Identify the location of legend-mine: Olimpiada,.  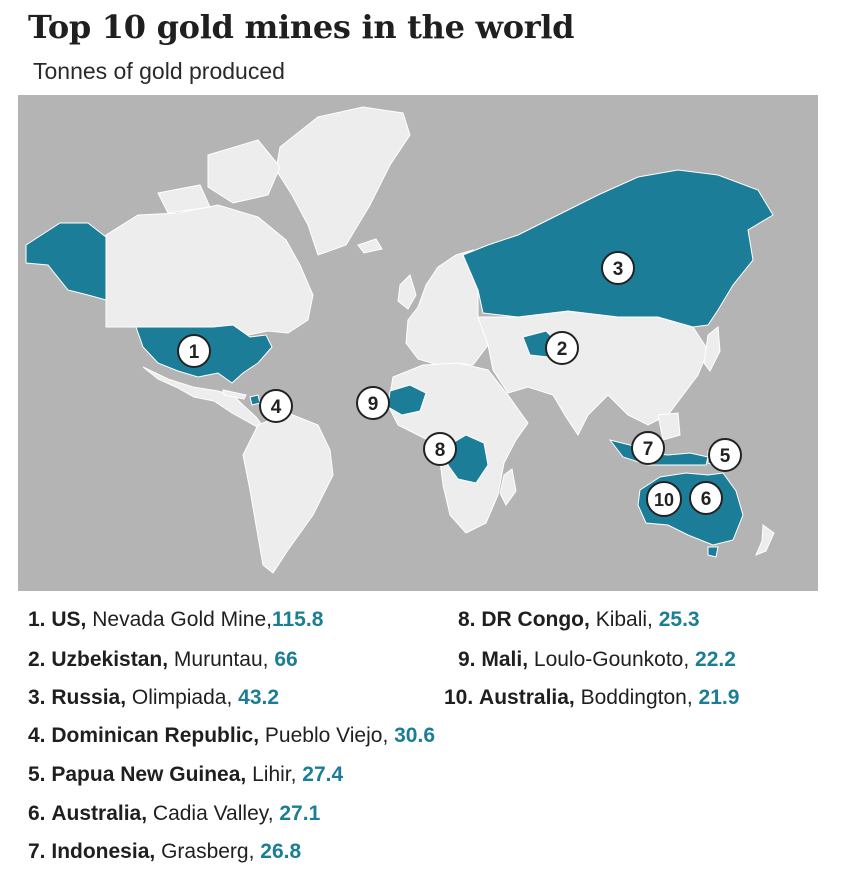
(182, 697).